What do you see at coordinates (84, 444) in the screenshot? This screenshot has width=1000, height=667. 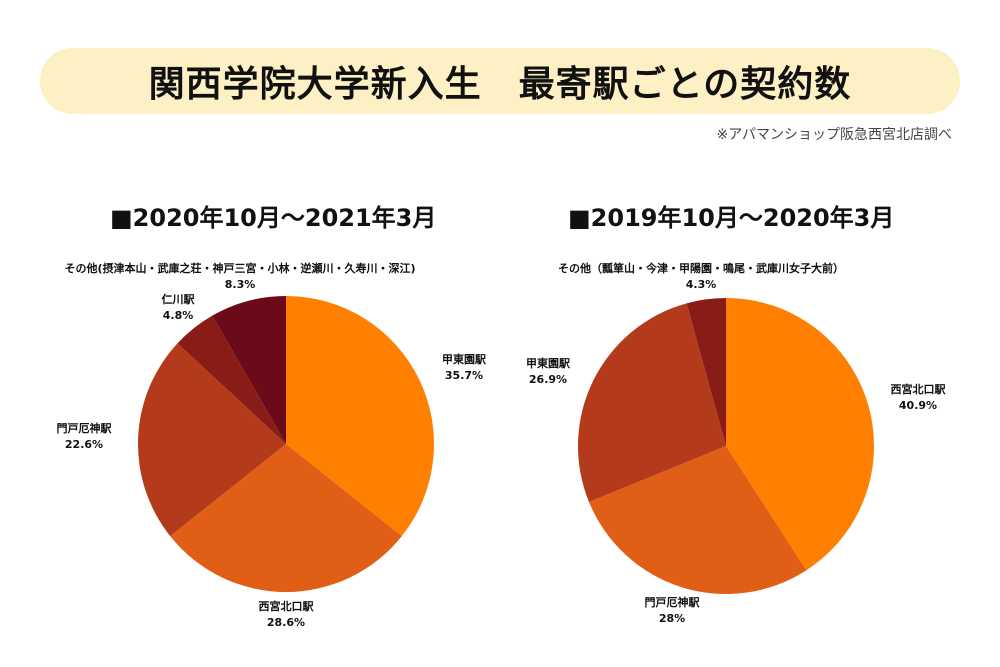 I see `slice-value-label-2: 22.6%` at bounding box center [84, 444].